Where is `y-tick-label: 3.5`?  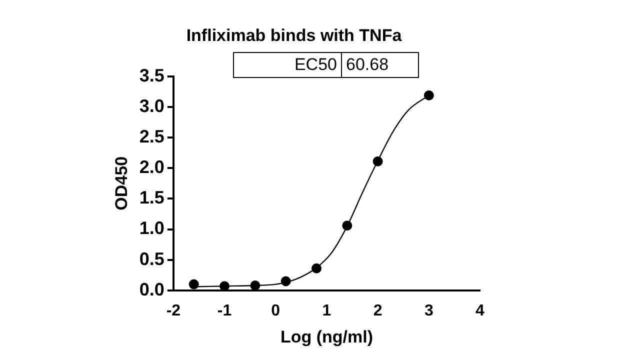
y-tick-label: 3.5 is located at coordinates (151, 75).